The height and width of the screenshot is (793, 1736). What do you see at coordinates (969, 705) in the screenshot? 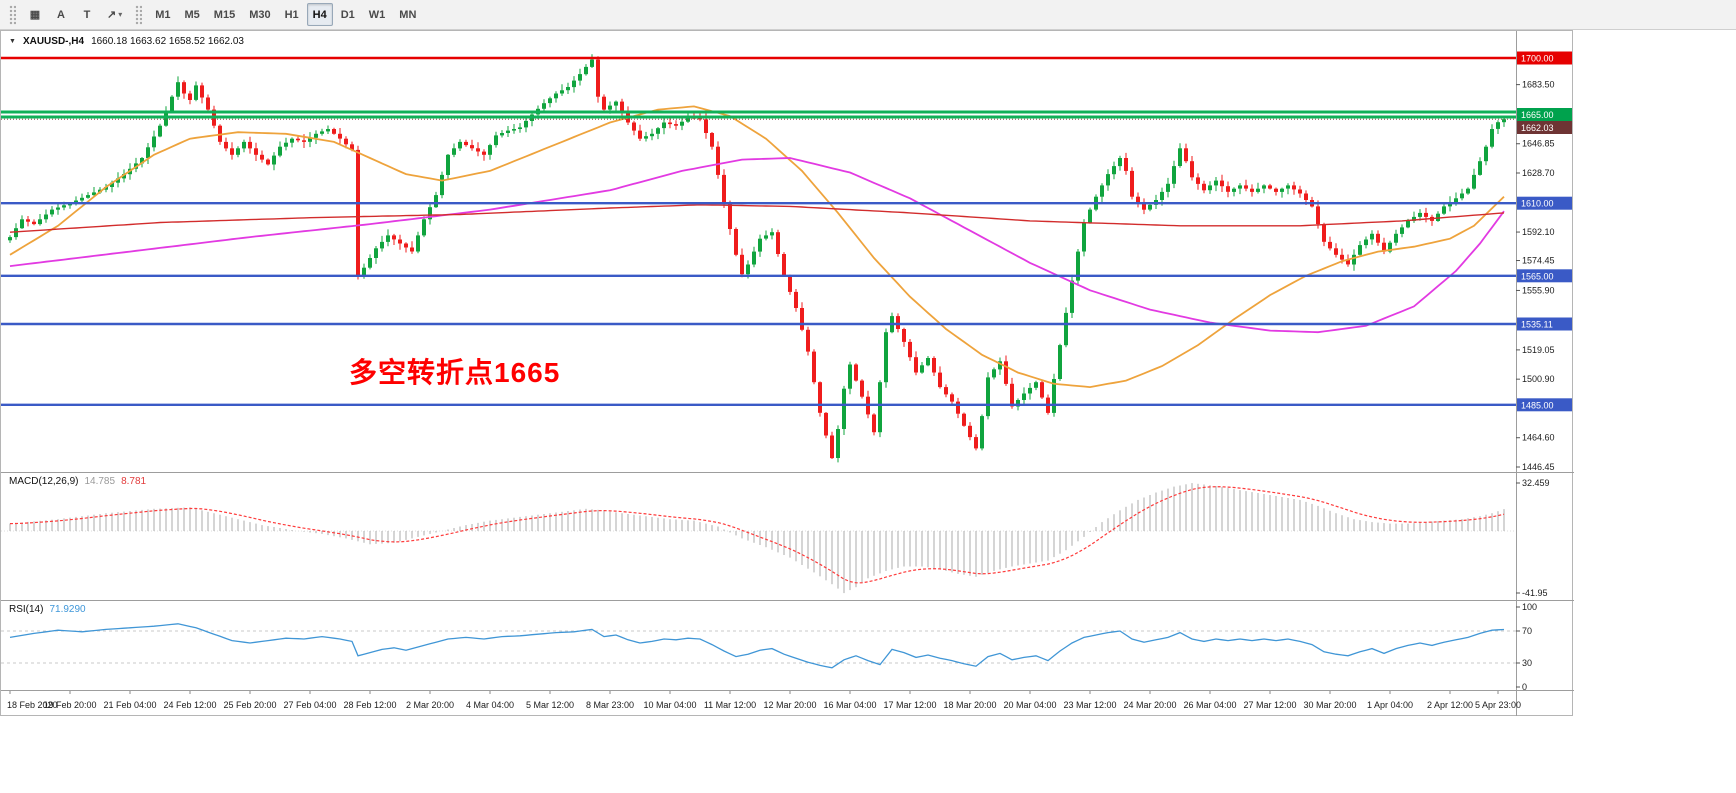
I see `svg-text: 18 Mar 20:00` at bounding box center [969, 705].